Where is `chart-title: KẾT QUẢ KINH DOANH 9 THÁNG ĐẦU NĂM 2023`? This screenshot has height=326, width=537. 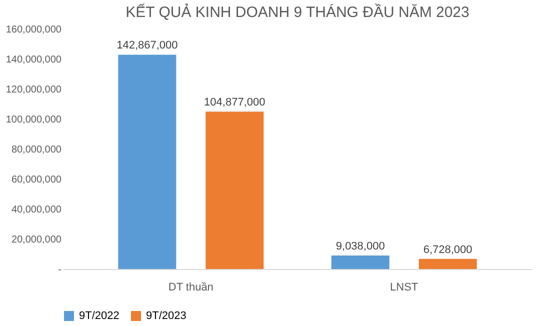
chart-title: KẾT QUẢ KINH DOANH 9 THÁNG ĐẦU NĂM 2023 is located at coordinates (298, 12).